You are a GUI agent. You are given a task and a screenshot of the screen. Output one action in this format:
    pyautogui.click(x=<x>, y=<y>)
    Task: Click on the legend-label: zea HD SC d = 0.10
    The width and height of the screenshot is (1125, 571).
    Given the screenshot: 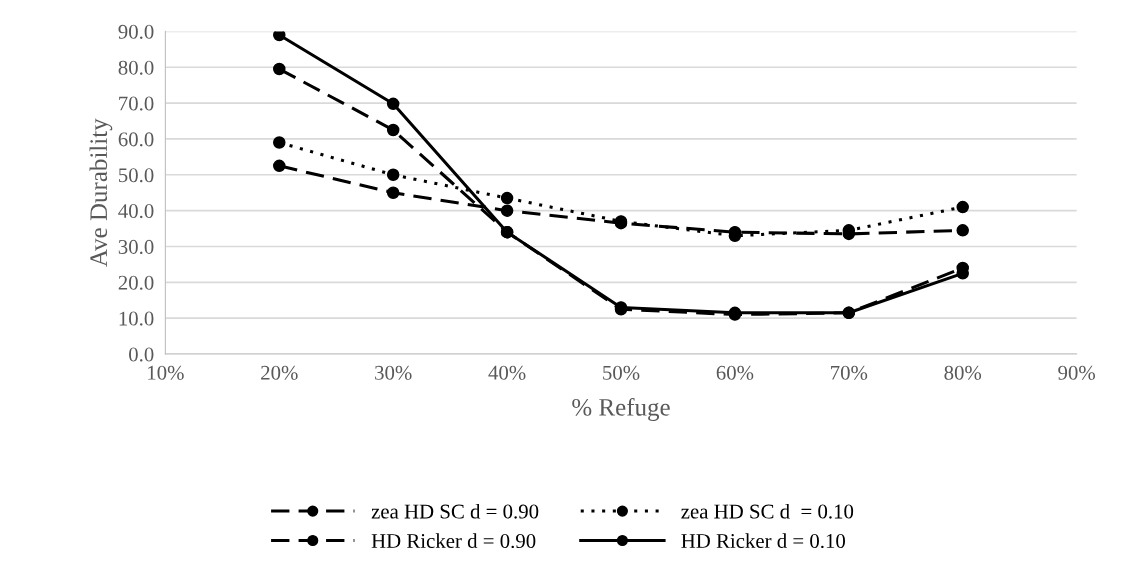 What is the action you would take?
    pyautogui.click(x=767, y=511)
    